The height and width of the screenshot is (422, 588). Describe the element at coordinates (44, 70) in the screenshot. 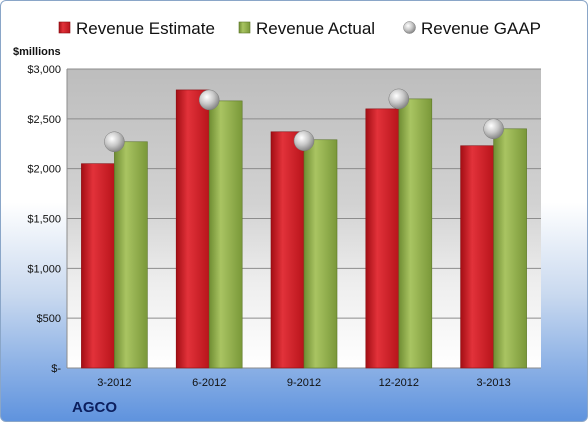

I see `y-tick-label: $3,000` at that location.